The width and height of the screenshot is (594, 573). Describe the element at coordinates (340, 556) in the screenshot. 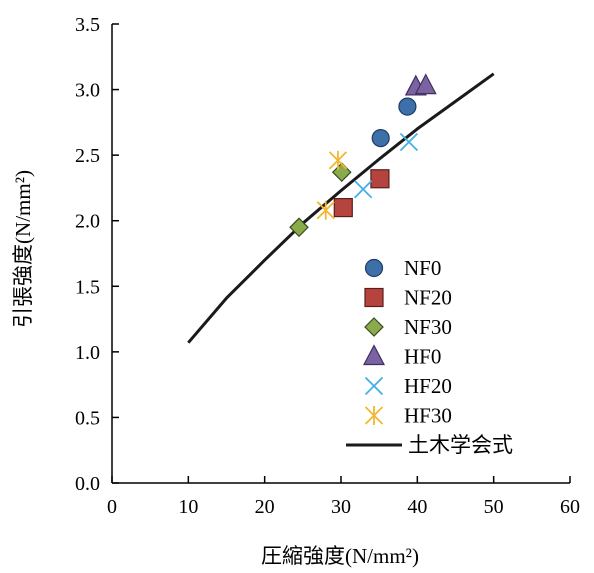

I see `x-axis-title: 圧縮強度(N/mm²)` at that location.